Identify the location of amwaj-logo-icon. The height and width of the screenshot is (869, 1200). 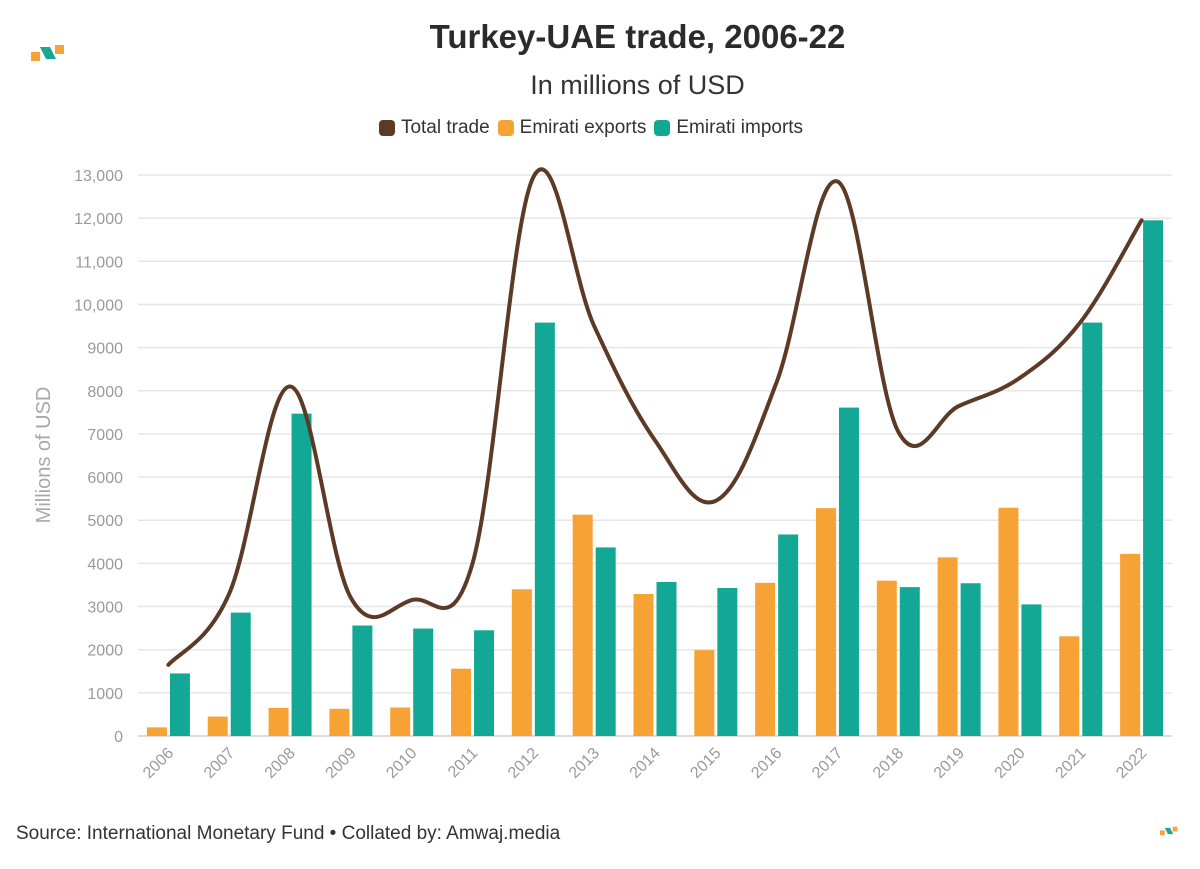
(47, 53).